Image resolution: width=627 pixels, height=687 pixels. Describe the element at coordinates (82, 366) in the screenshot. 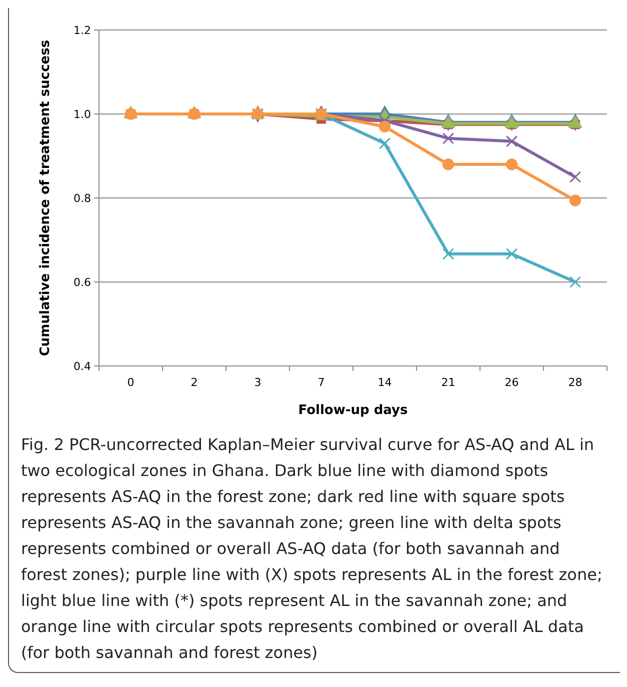

I see `y-tick-label: 0.4` at that location.